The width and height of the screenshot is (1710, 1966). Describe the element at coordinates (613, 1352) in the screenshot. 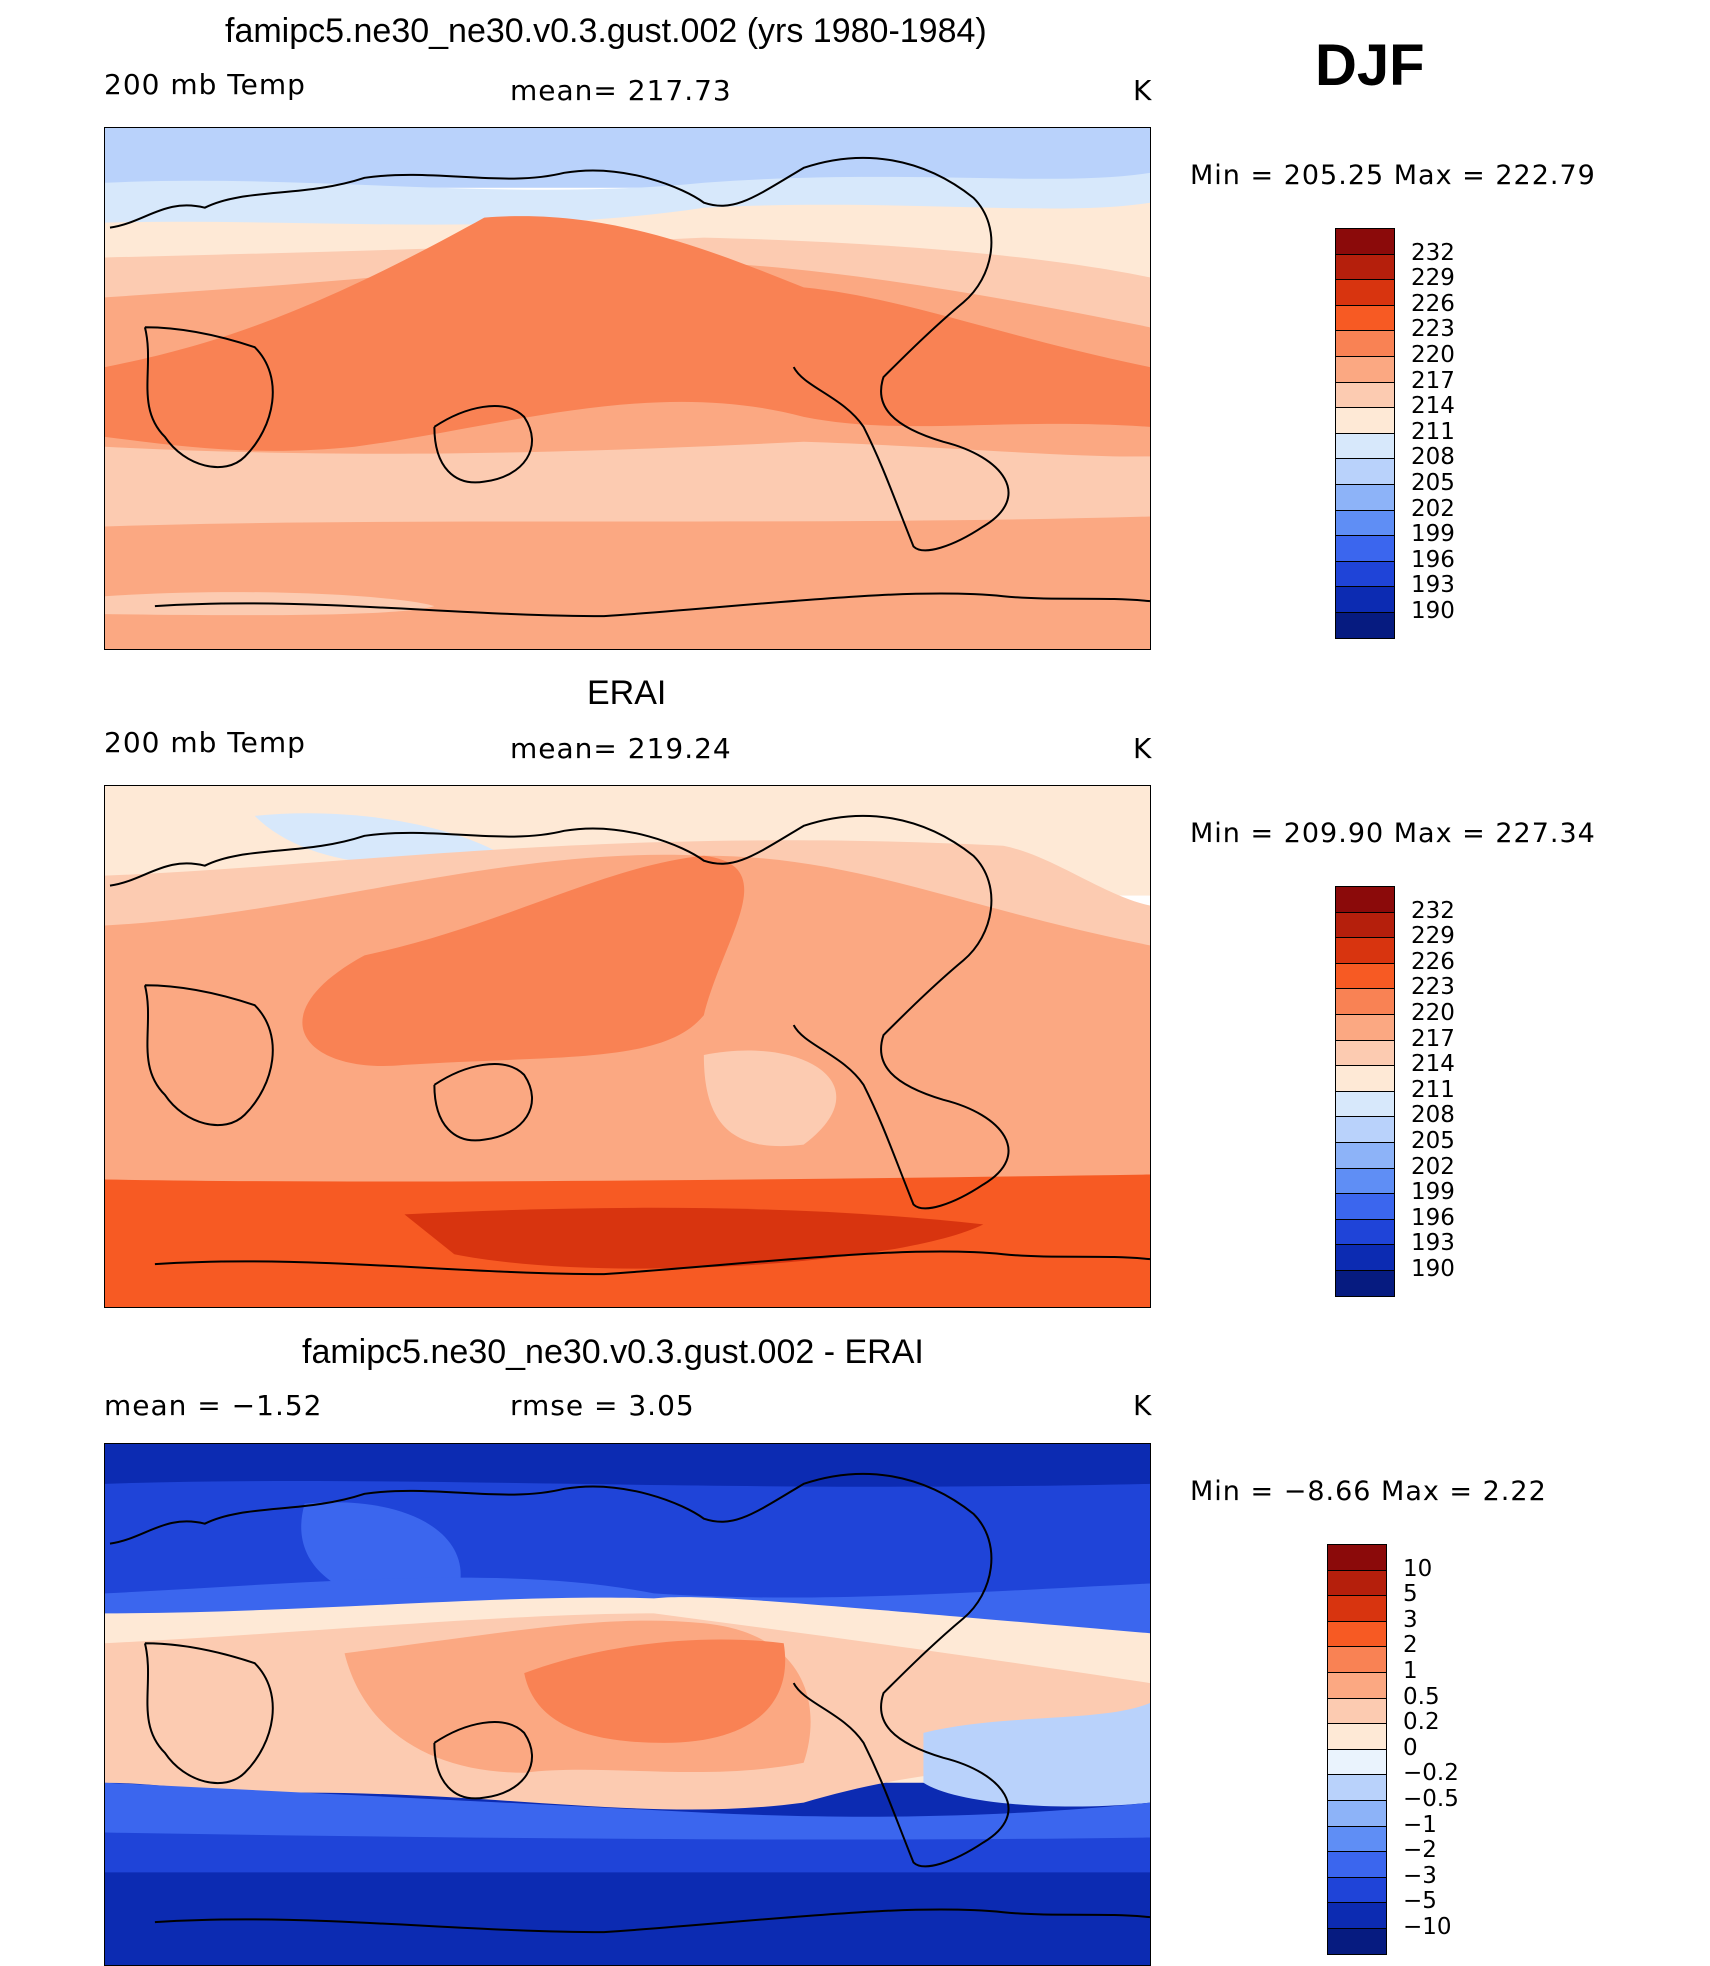

I see `panel3-title: famipc5.ne30_ne30.v0.3.gust.002 - ERAI` at that location.